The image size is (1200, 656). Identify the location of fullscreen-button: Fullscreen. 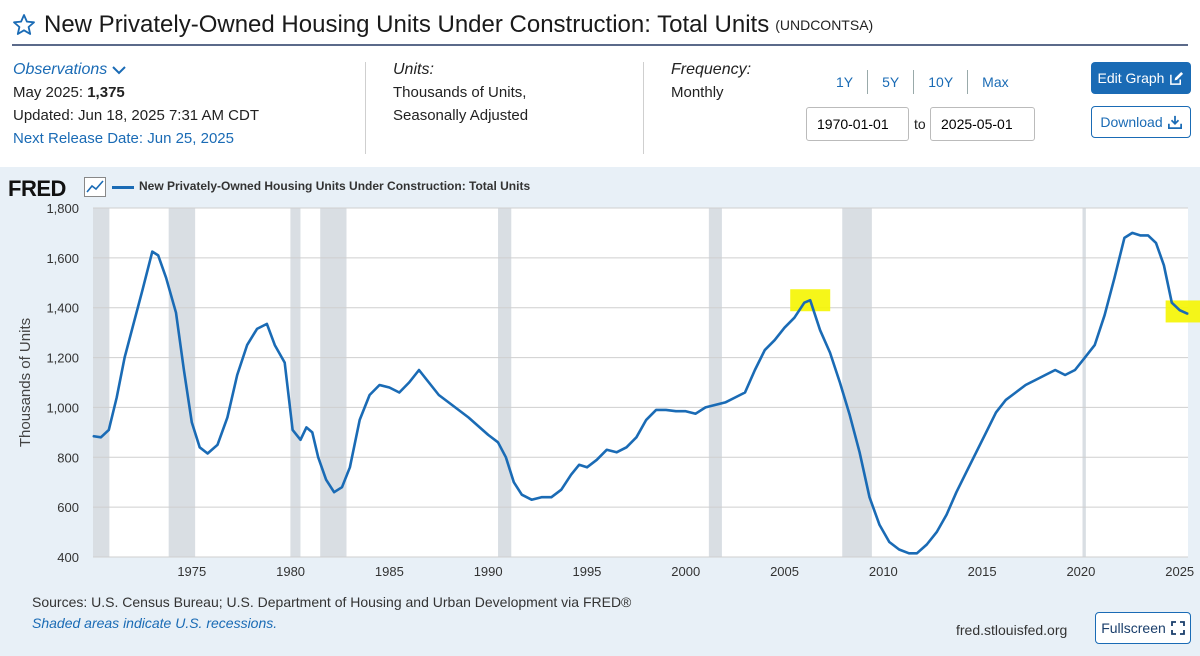
(1143, 628).